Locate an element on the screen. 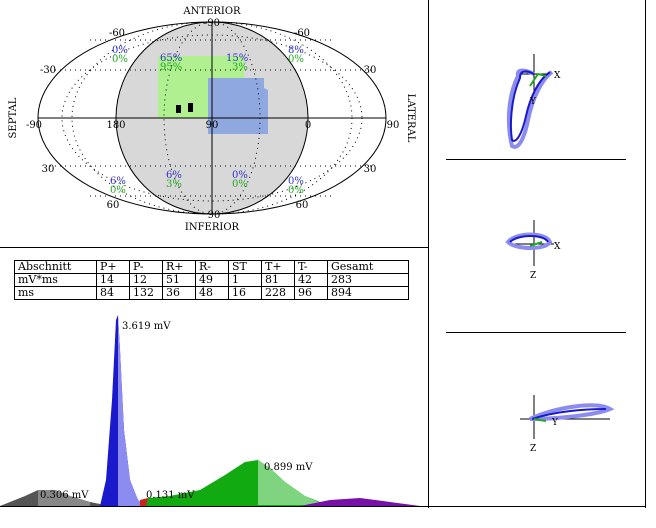 The height and width of the screenshot is (528, 656). percent-label: 95% is located at coordinates (171, 67).